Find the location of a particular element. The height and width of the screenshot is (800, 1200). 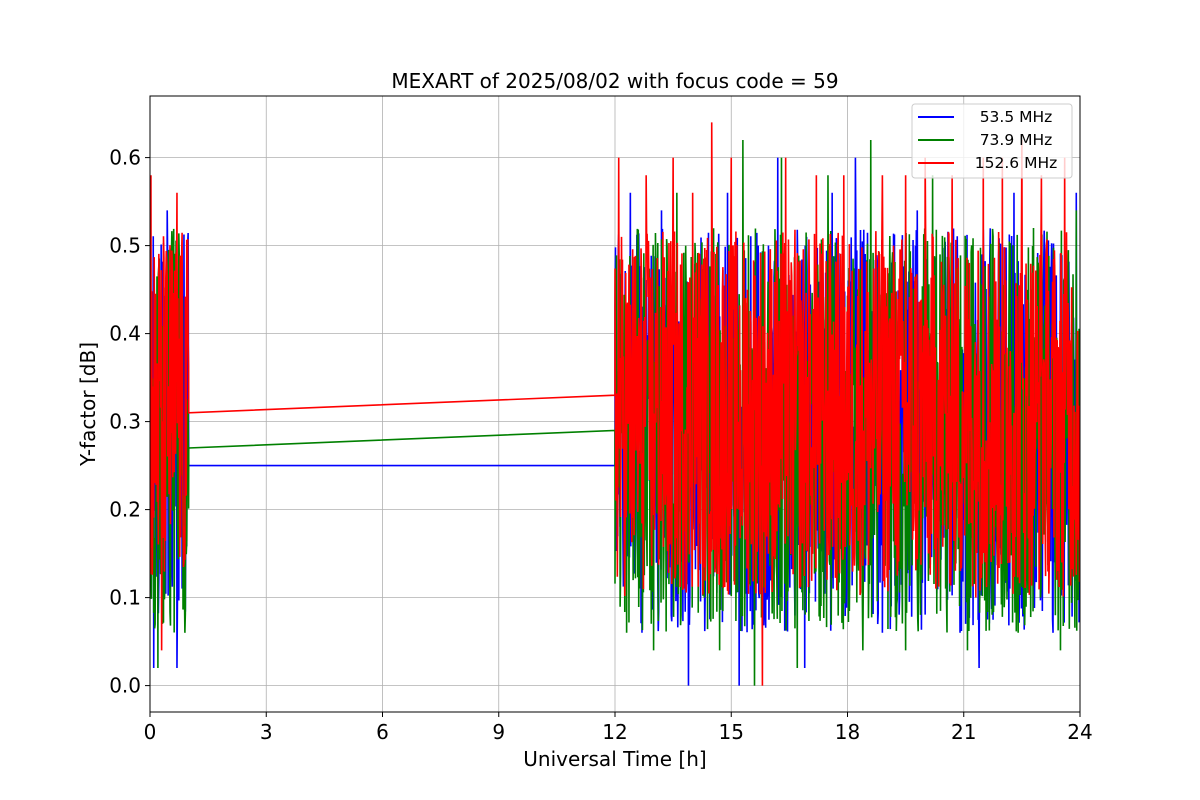

x-tick-label: 21 is located at coordinates (963, 732).